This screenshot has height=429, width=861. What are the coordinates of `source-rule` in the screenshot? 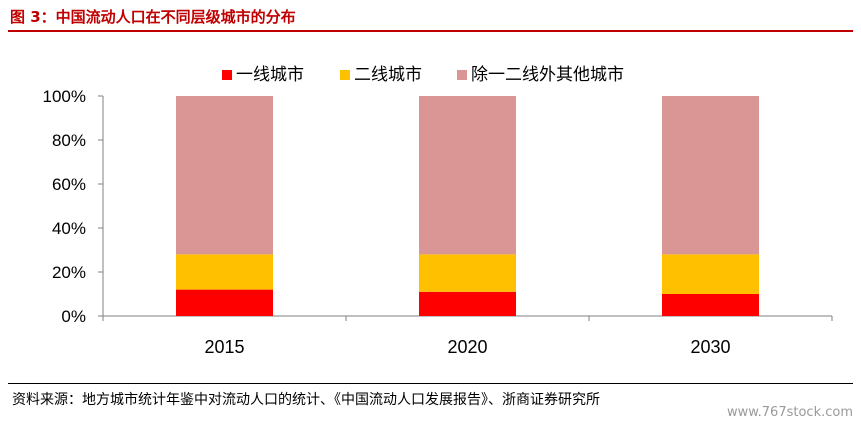 It's located at (430, 383).